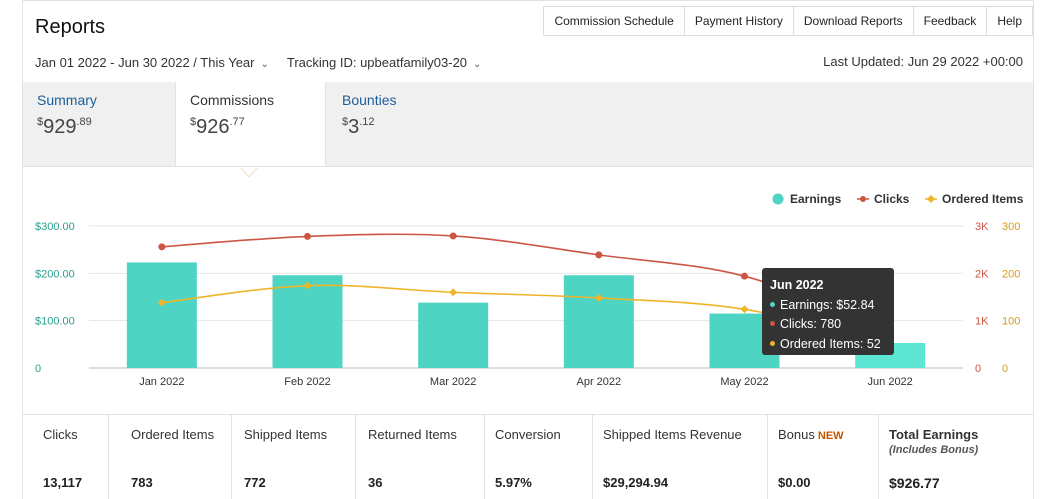 This screenshot has width=1046, height=499. Describe the element at coordinates (828, 325) in the screenshot. I see `tooltip-clicks: Clicks: 780` at that location.